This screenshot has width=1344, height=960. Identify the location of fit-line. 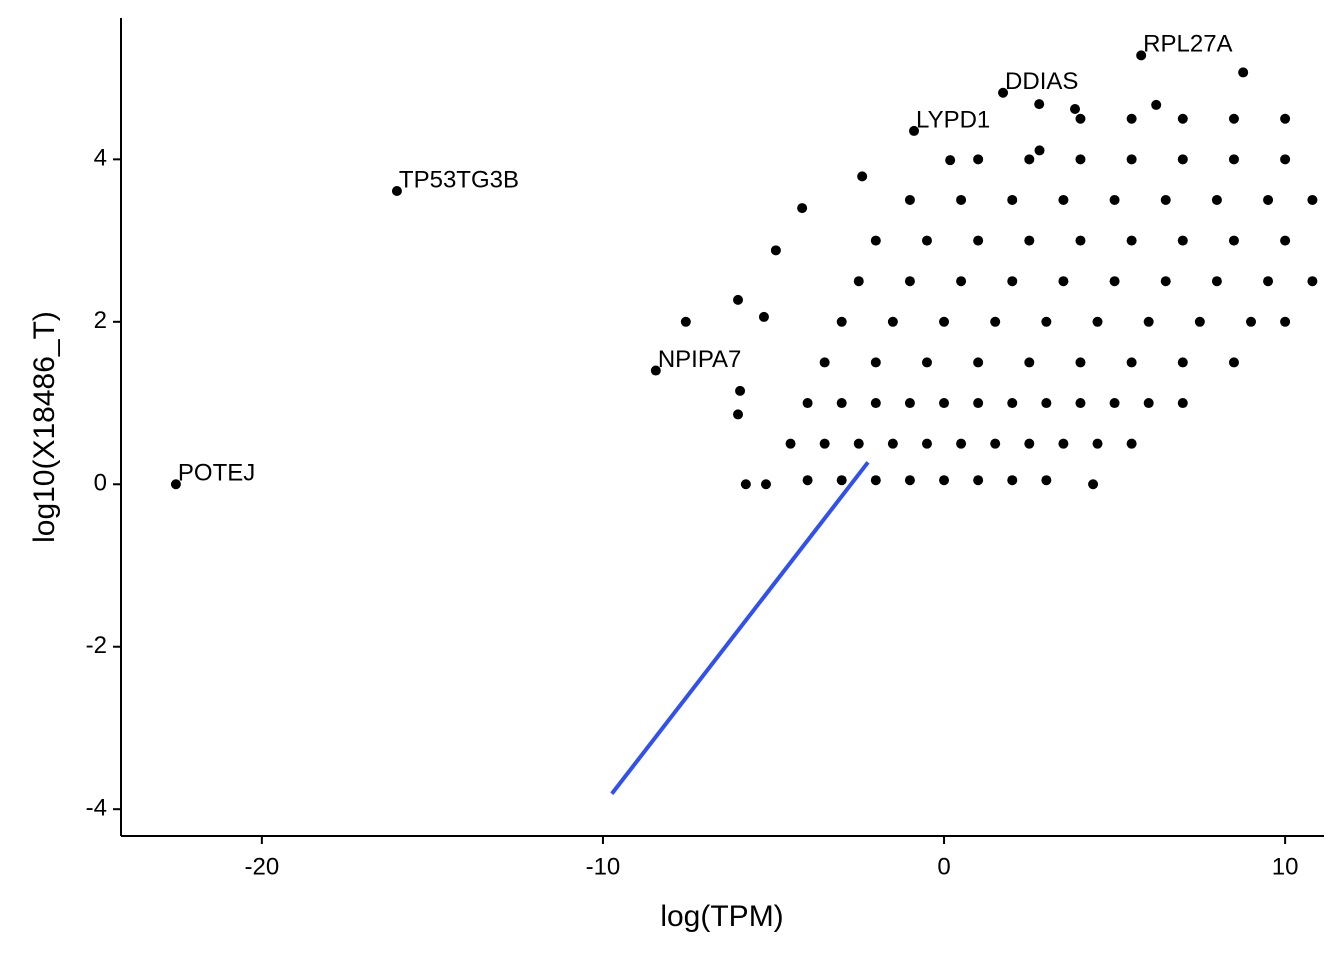
(740, 628).